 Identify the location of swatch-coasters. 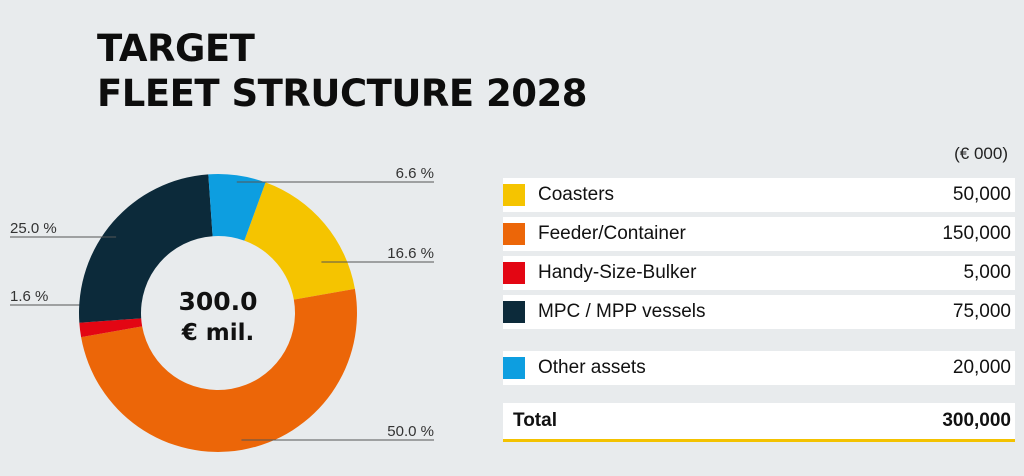
(514, 195).